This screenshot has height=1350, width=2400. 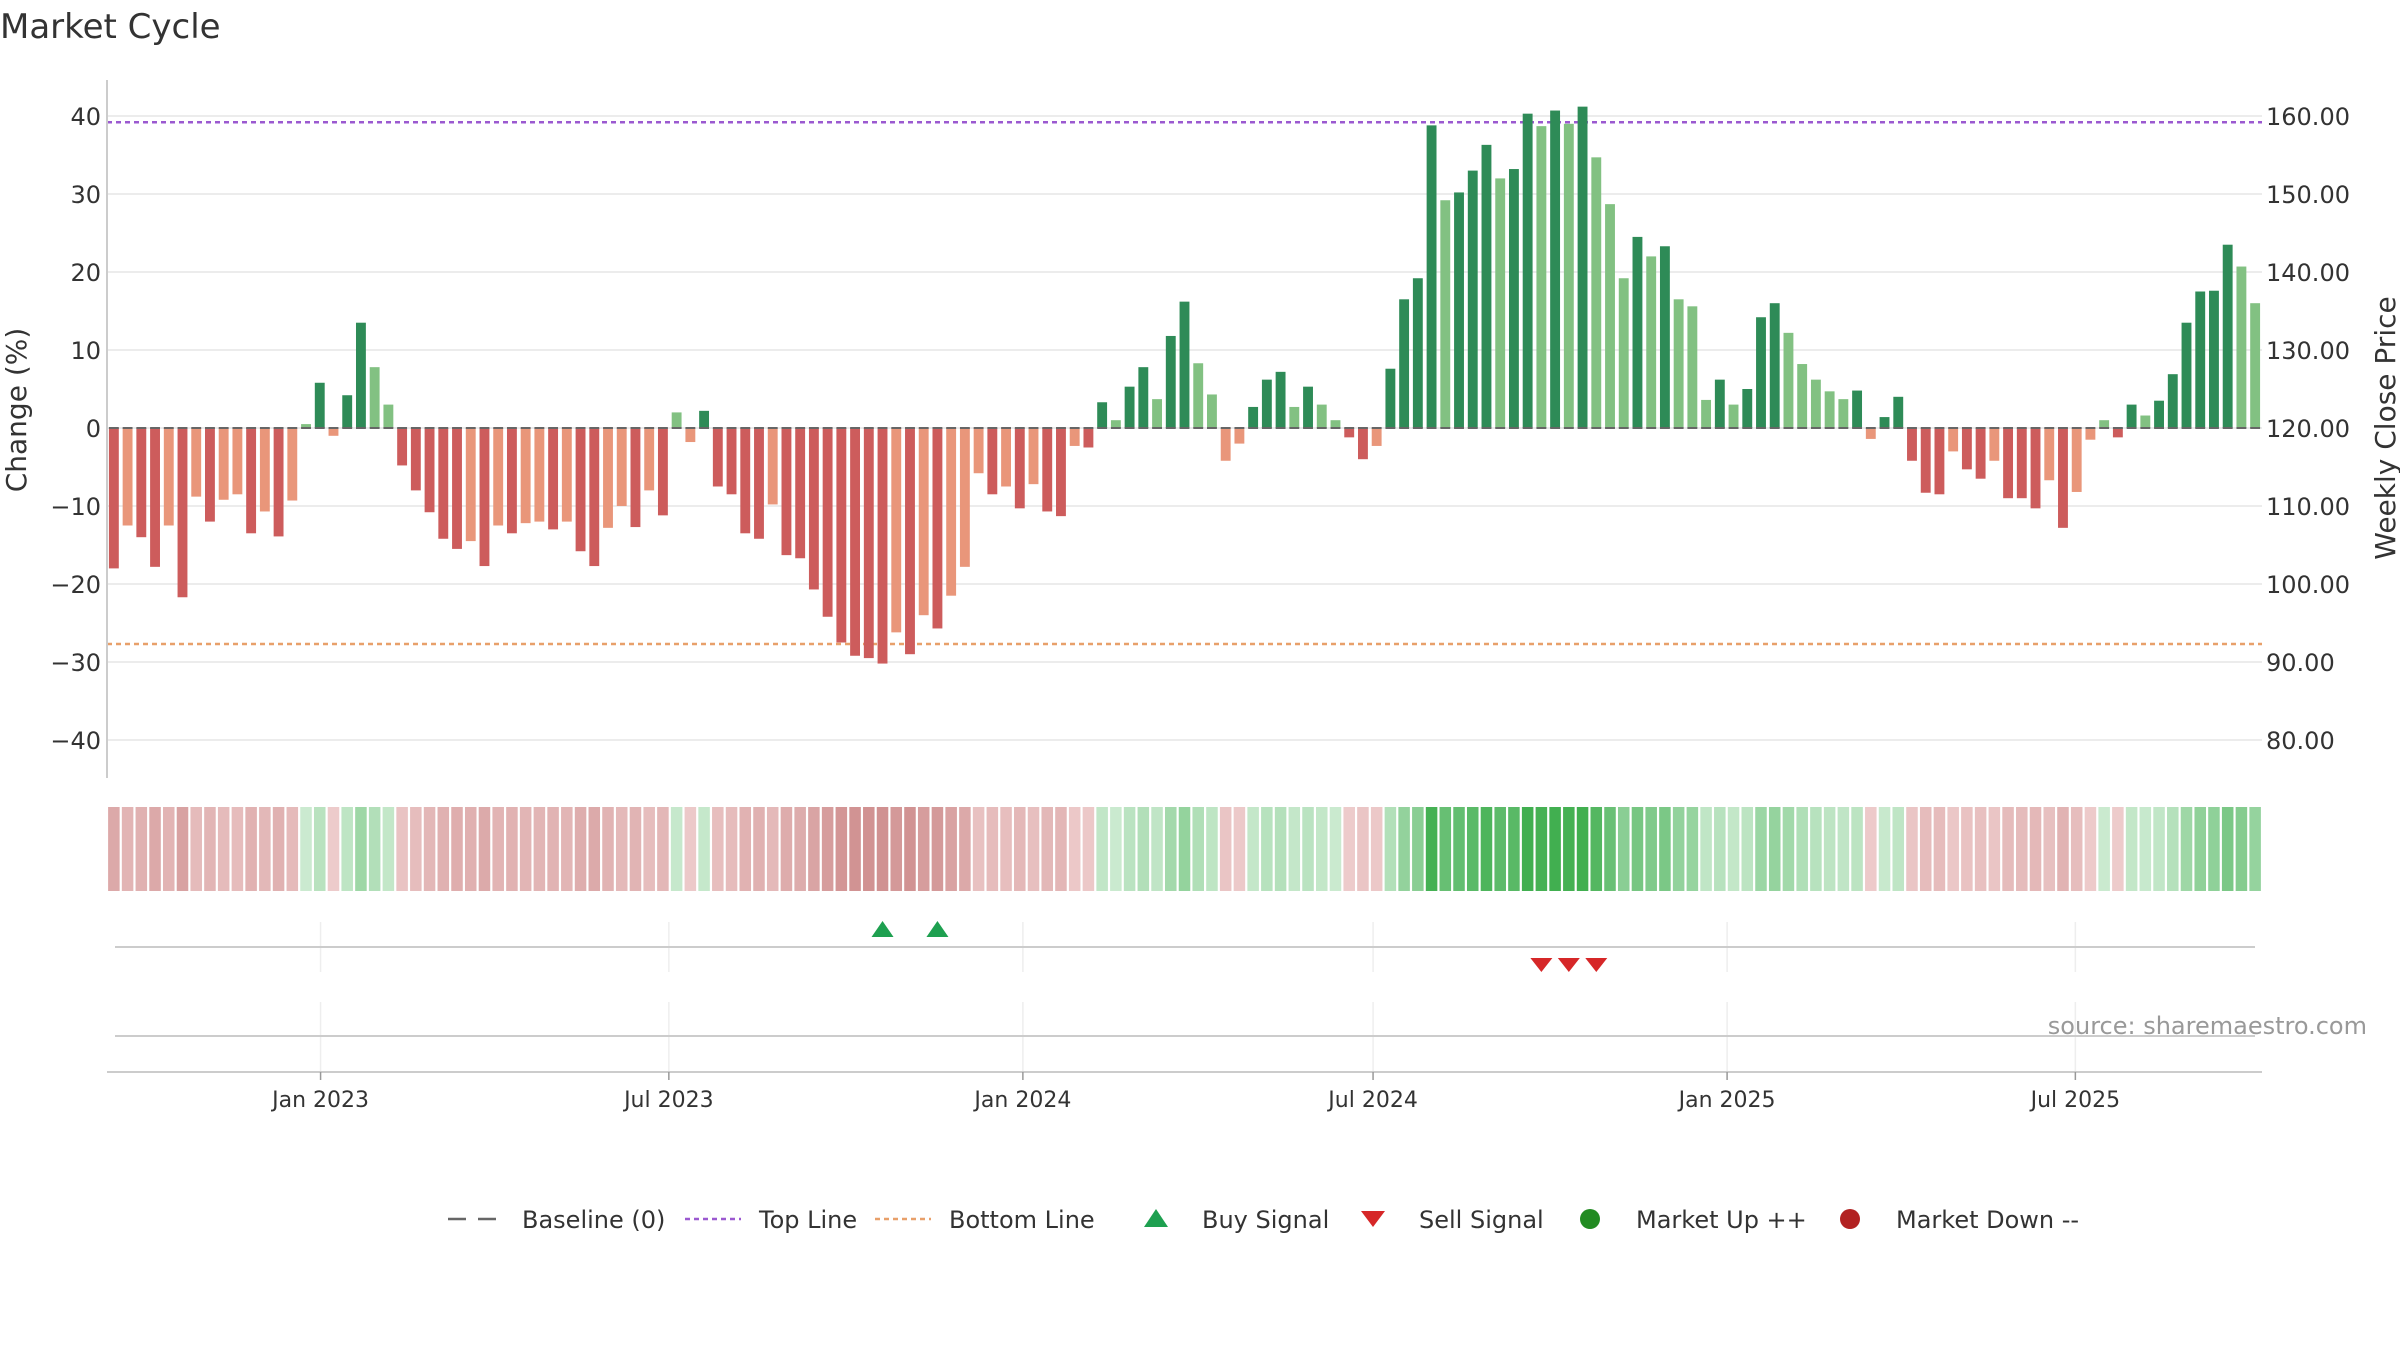 What do you see at coordinates (2207, 1026) in the screenshot?
I see `source-note: source: sharemaestro.com` at bounding box center [2207, 1026].